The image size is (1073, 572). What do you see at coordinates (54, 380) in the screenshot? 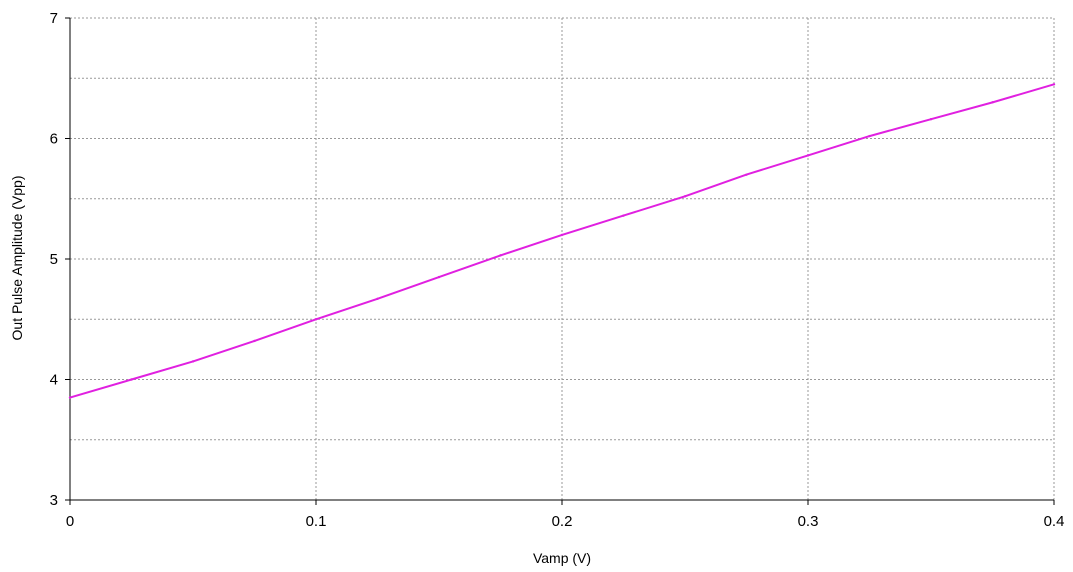
I see `y-tick-label: 4` at bounding box center [54, 380].